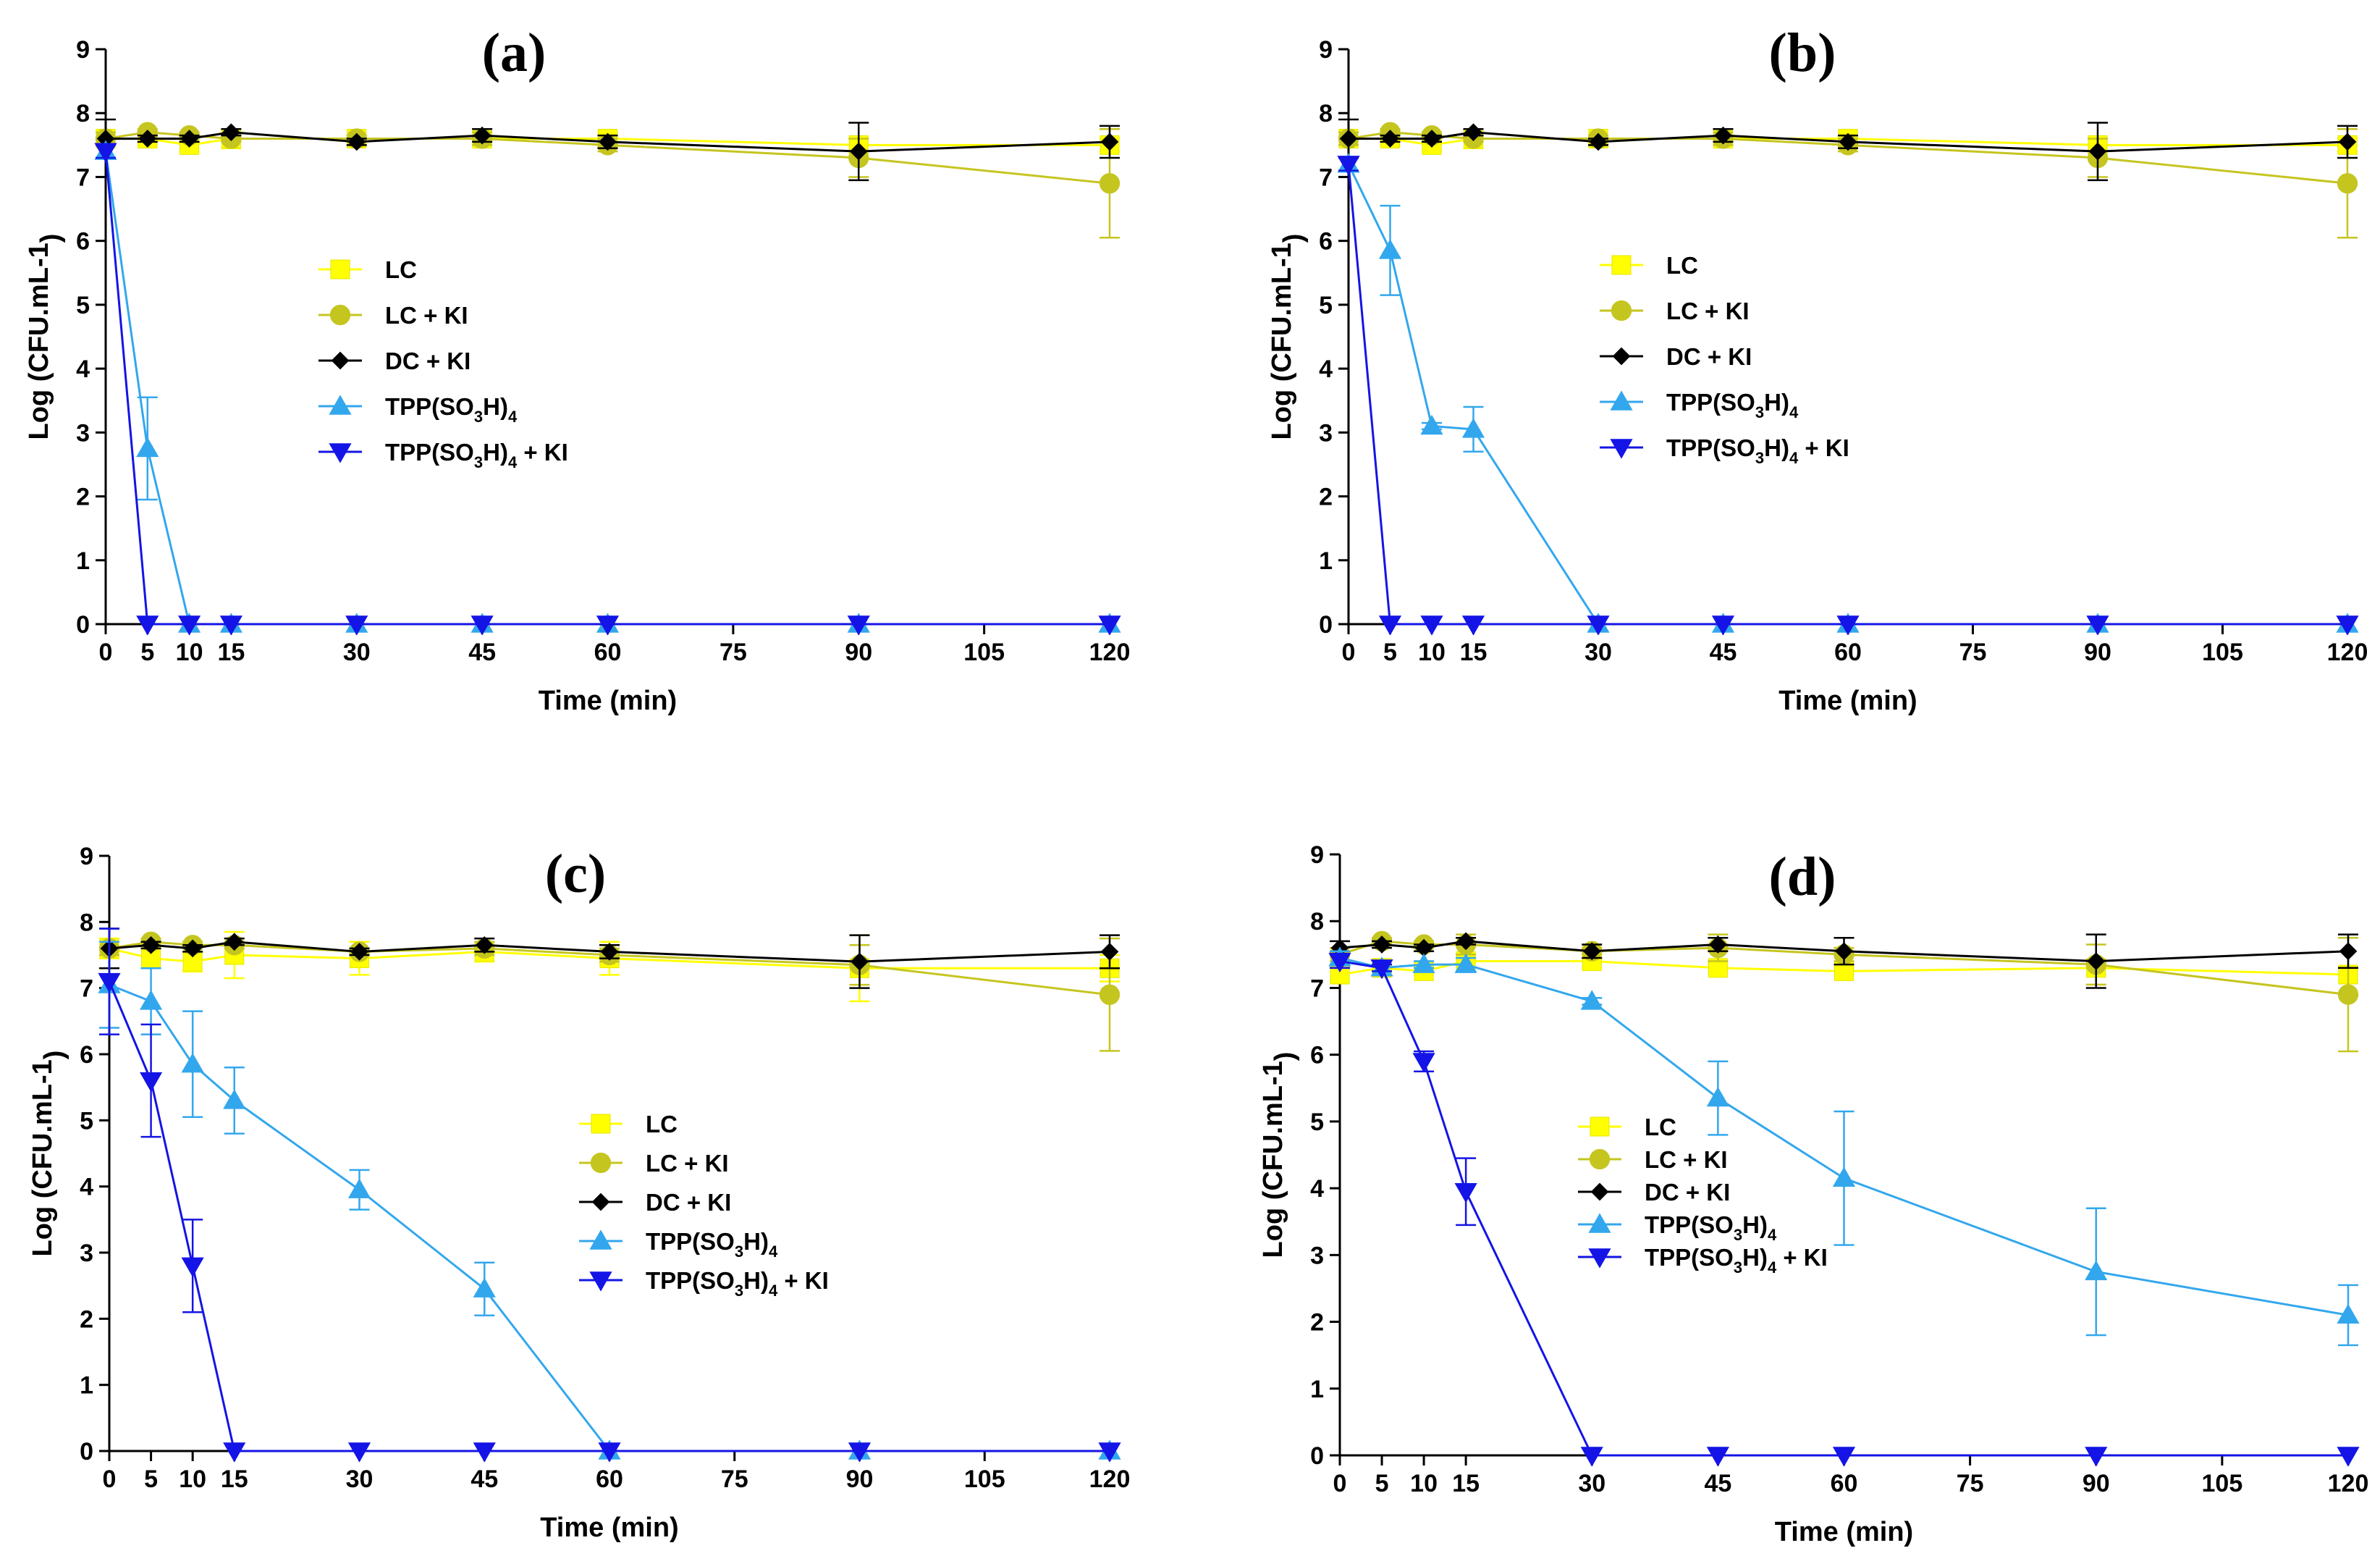 This screenshot has height=1556, width=2380. Describe the element at coordinates (712, 1244) in the screenshot. I see `legend-label: TPP(SO3H)4` at that location.